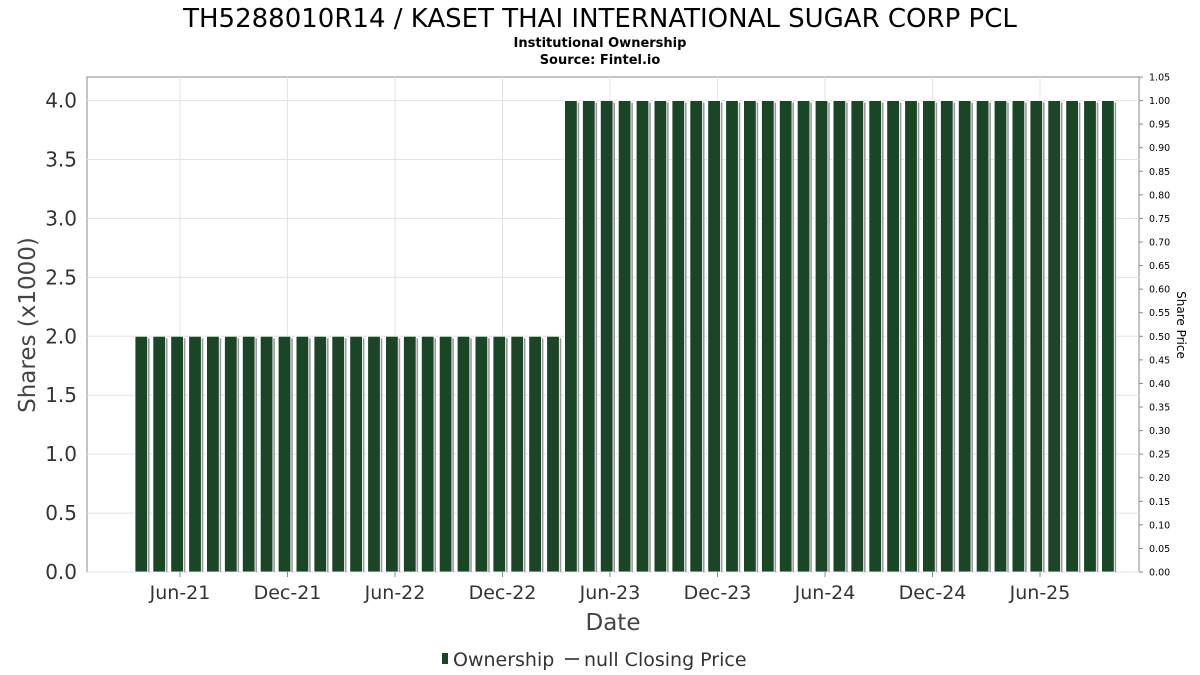 Image resolution: width=1200 pixels, height=675 pixels. Describe the element at coordinates (503, 660) in the screenshot. I see `legend-ownership-label: Ownership` at that location.